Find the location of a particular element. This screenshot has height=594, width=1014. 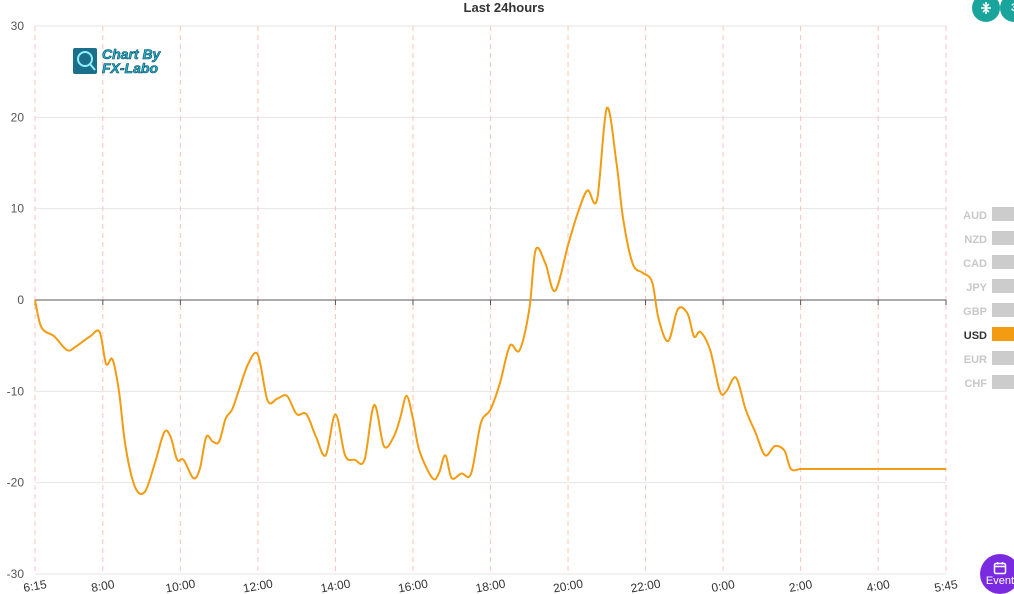

y-tick-label: -10 is located at coordinates (16, 391).